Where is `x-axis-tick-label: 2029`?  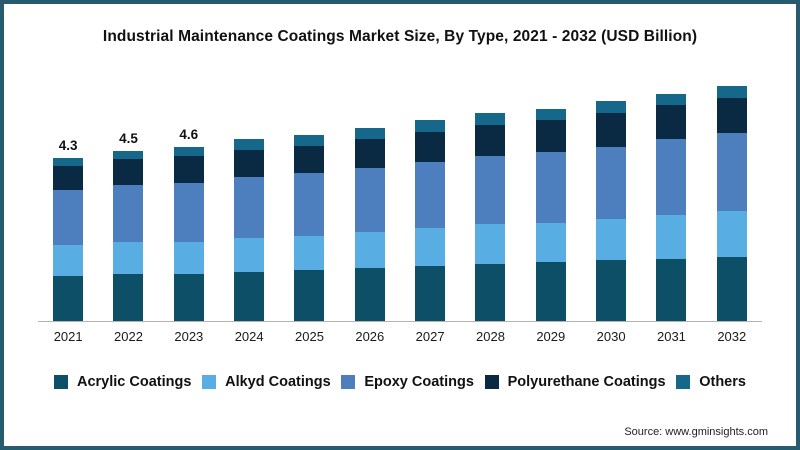 x-axis-tick-label: 2029 is located at coordinates (551, 336).